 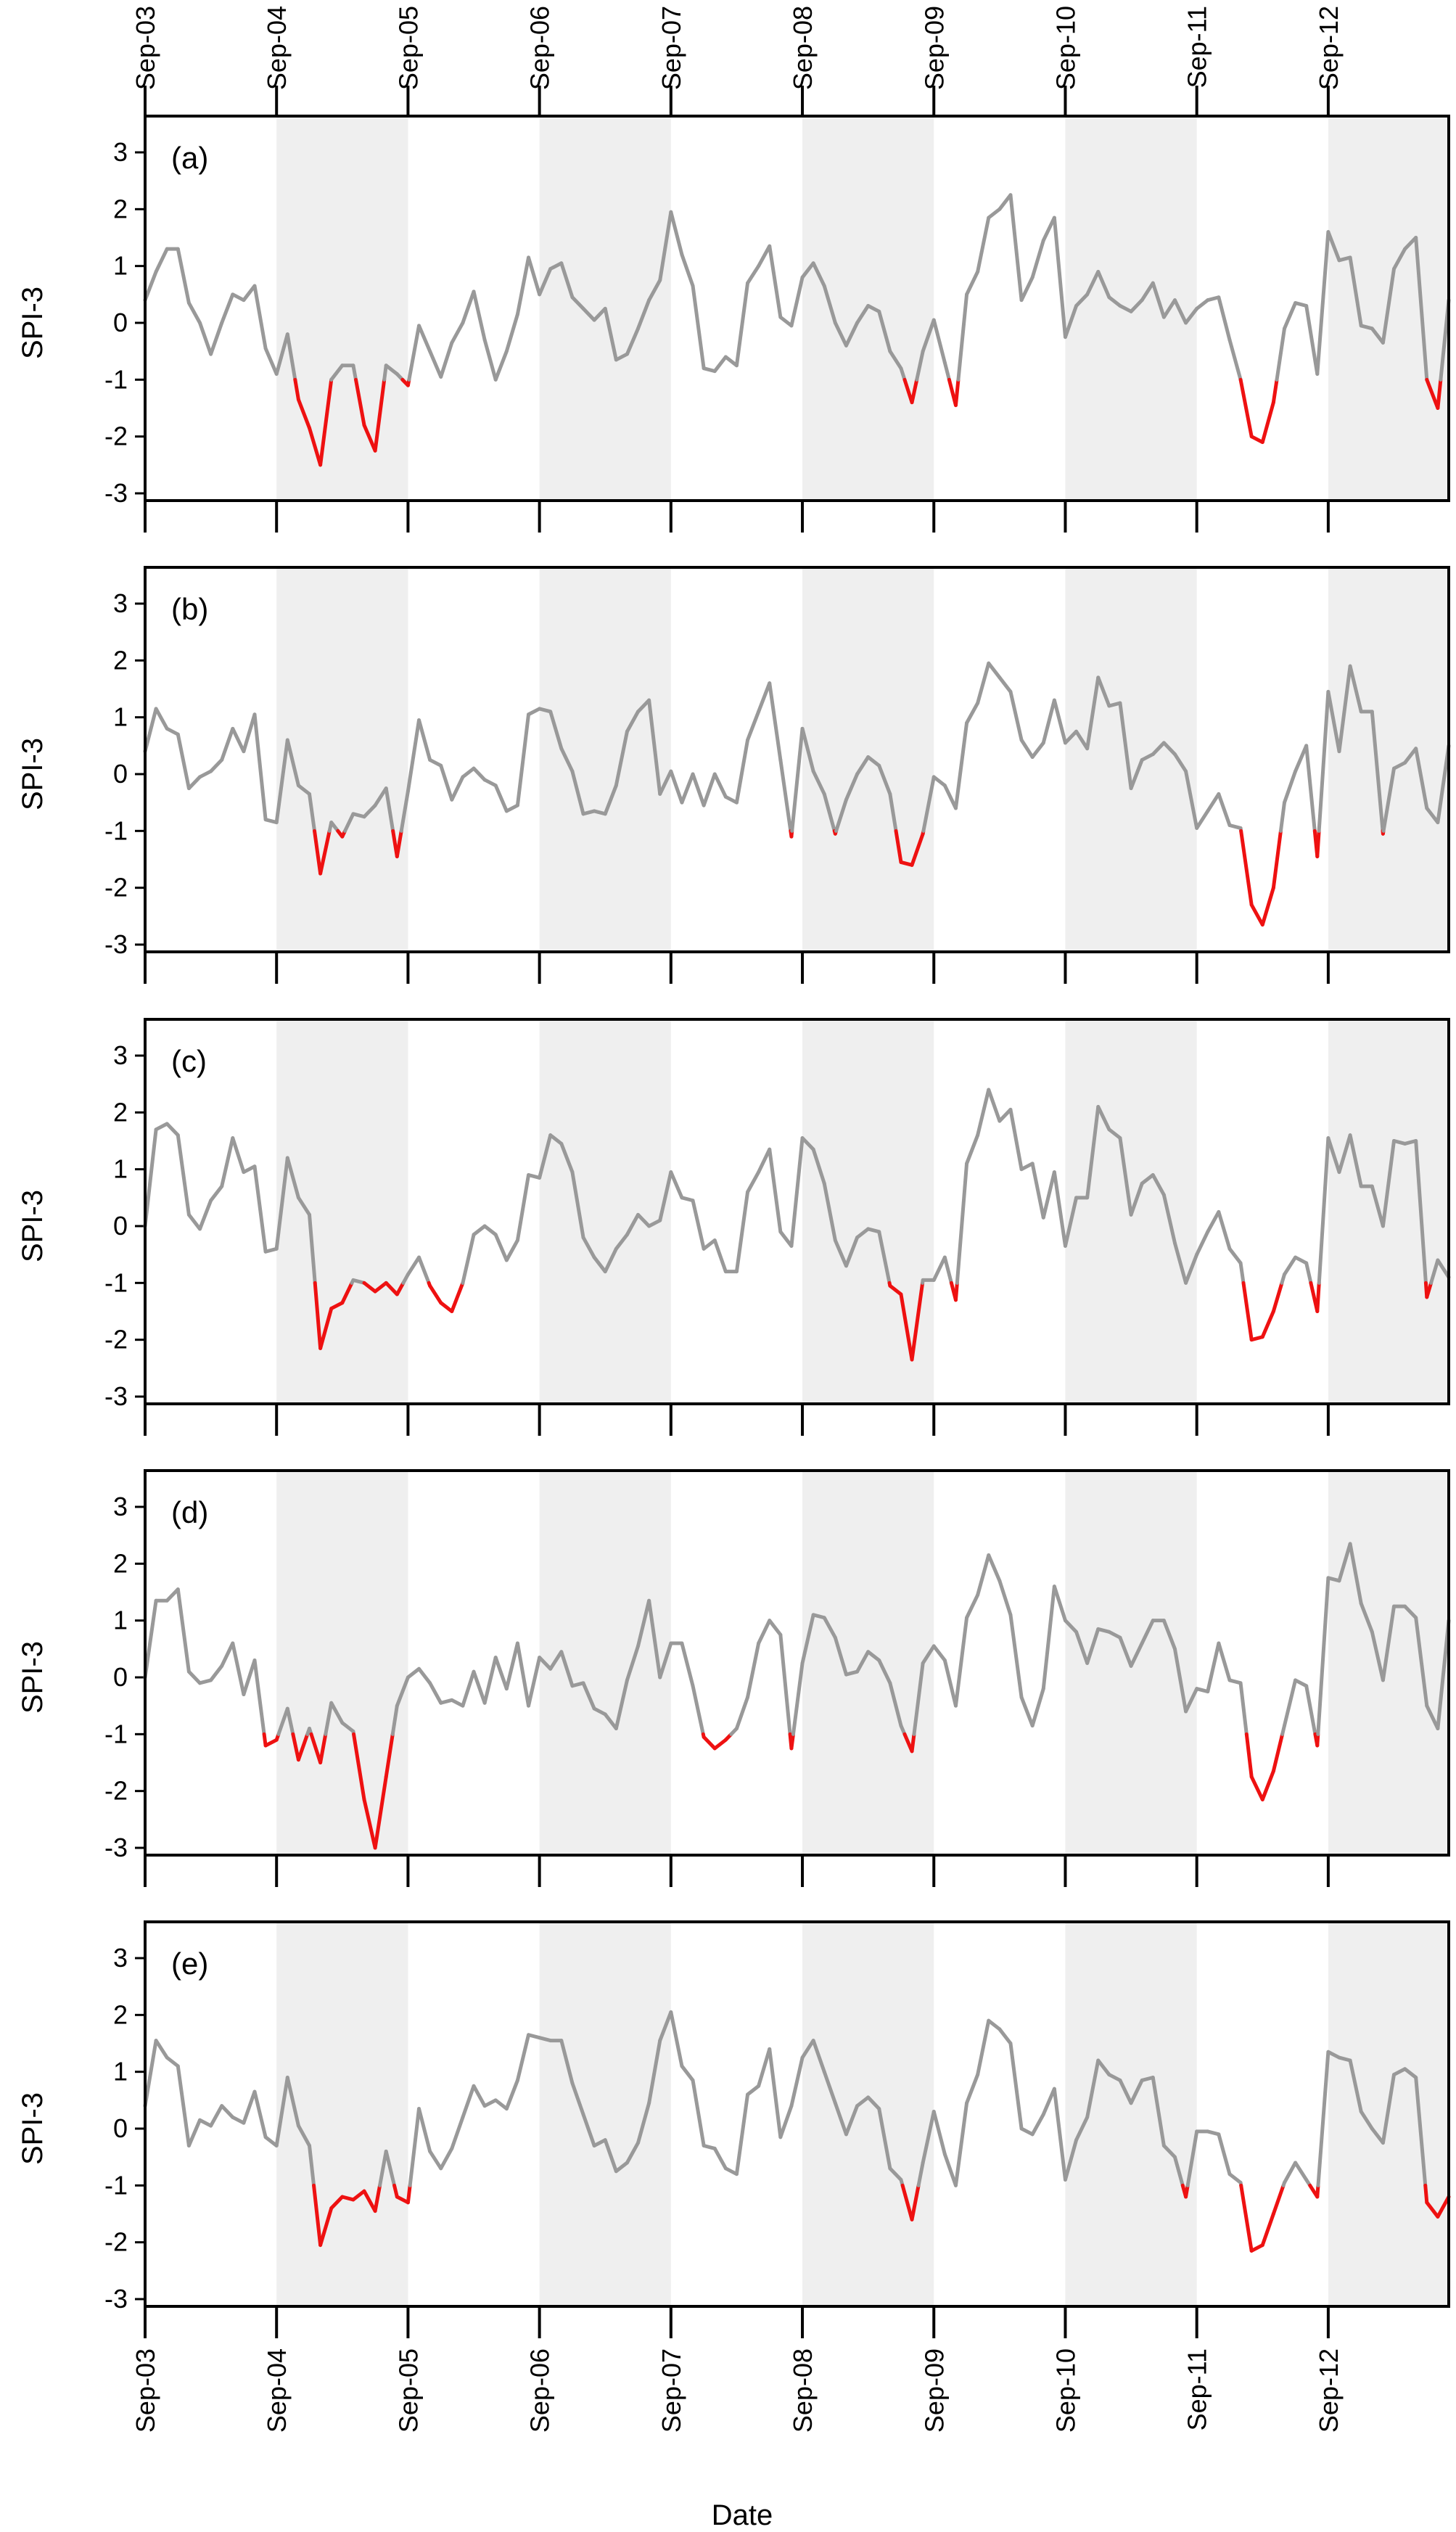 I want to click on x-tick-label: Sep-05, so click(x=408, y=2390).